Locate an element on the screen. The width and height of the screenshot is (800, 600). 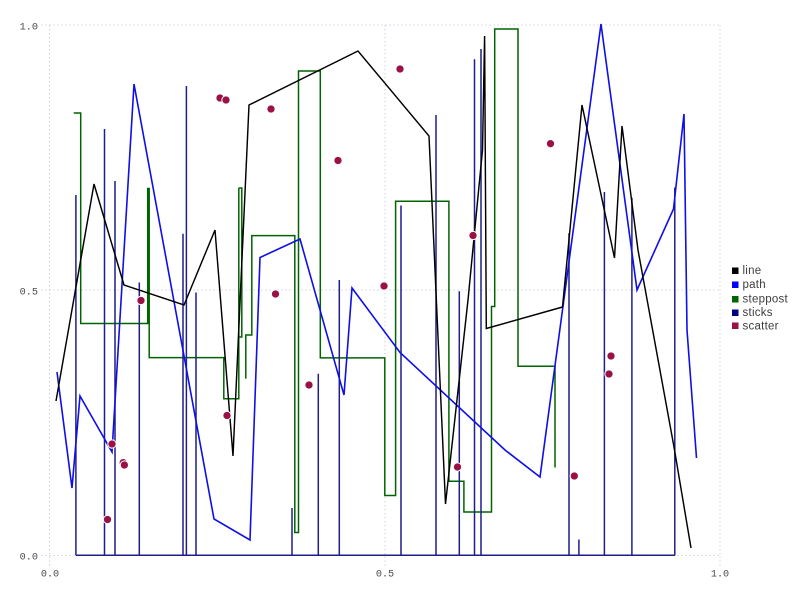
svg-text: sticks is located at coordinates (758, 313).